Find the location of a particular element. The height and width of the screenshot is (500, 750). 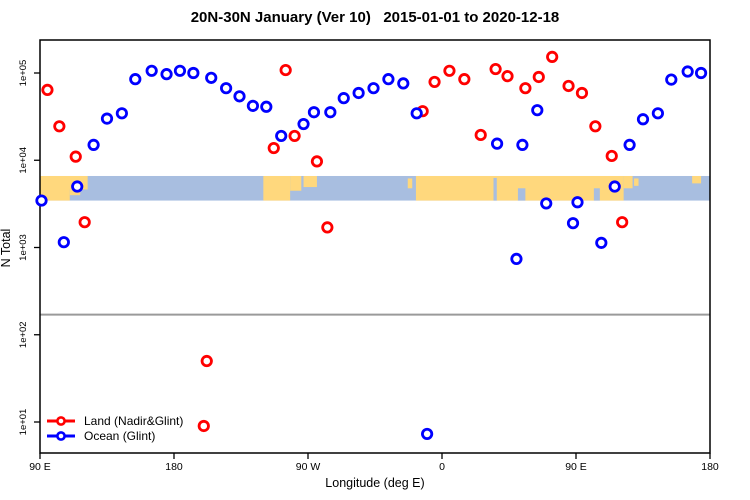

land-series-marker-icon is located at coordinates (61, 420).